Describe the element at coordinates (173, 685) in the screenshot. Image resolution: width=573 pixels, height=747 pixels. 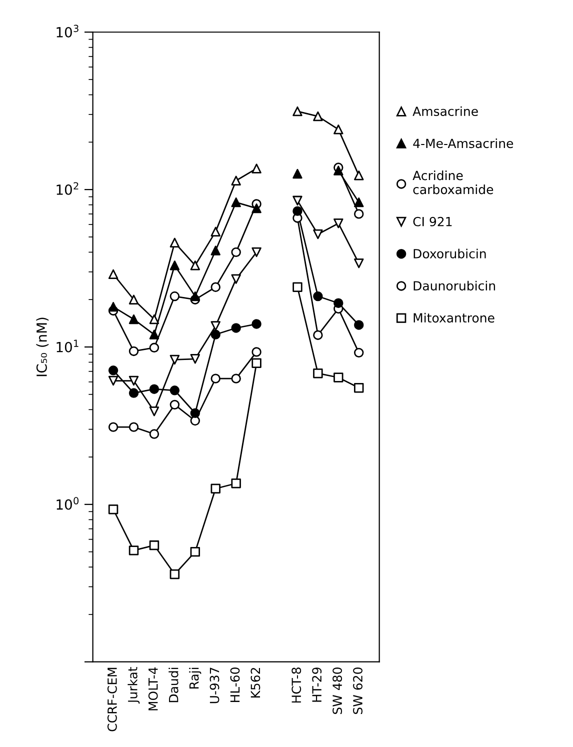
I see `x-tick-label: Daudi` at that location.